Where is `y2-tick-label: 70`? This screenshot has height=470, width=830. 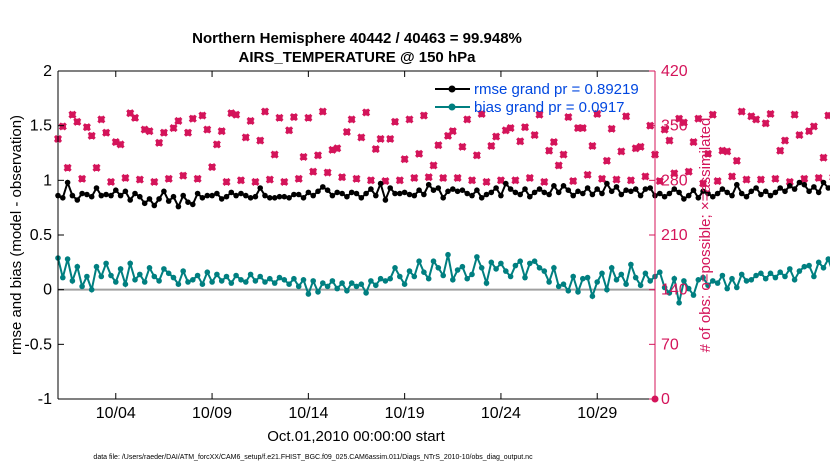 y2-tick-label: 70 is located at coordinates (670, 344).